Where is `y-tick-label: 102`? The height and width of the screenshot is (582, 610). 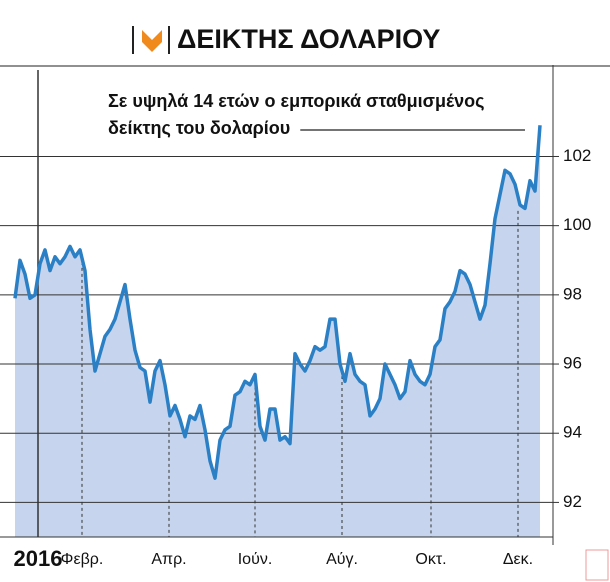
y-tick-label: 102 is located at coordinates (577, 155).